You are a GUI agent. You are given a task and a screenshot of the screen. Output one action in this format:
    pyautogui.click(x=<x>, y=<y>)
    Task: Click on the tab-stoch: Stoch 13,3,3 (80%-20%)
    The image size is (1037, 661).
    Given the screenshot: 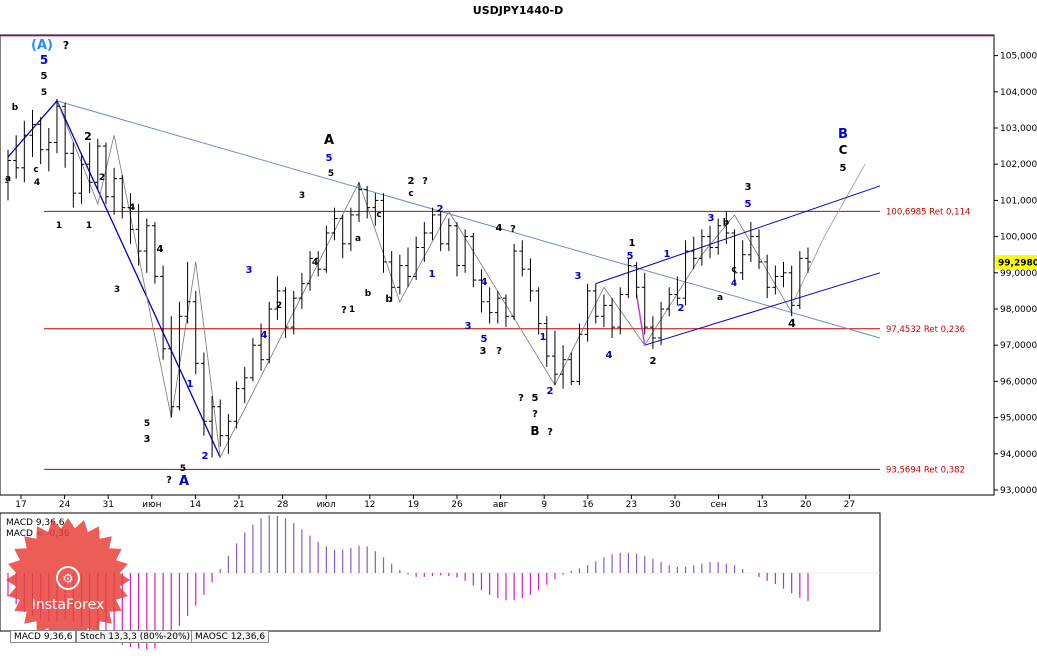 What is the action you would take?
    pyautogui.click(x=135, y=636)
    